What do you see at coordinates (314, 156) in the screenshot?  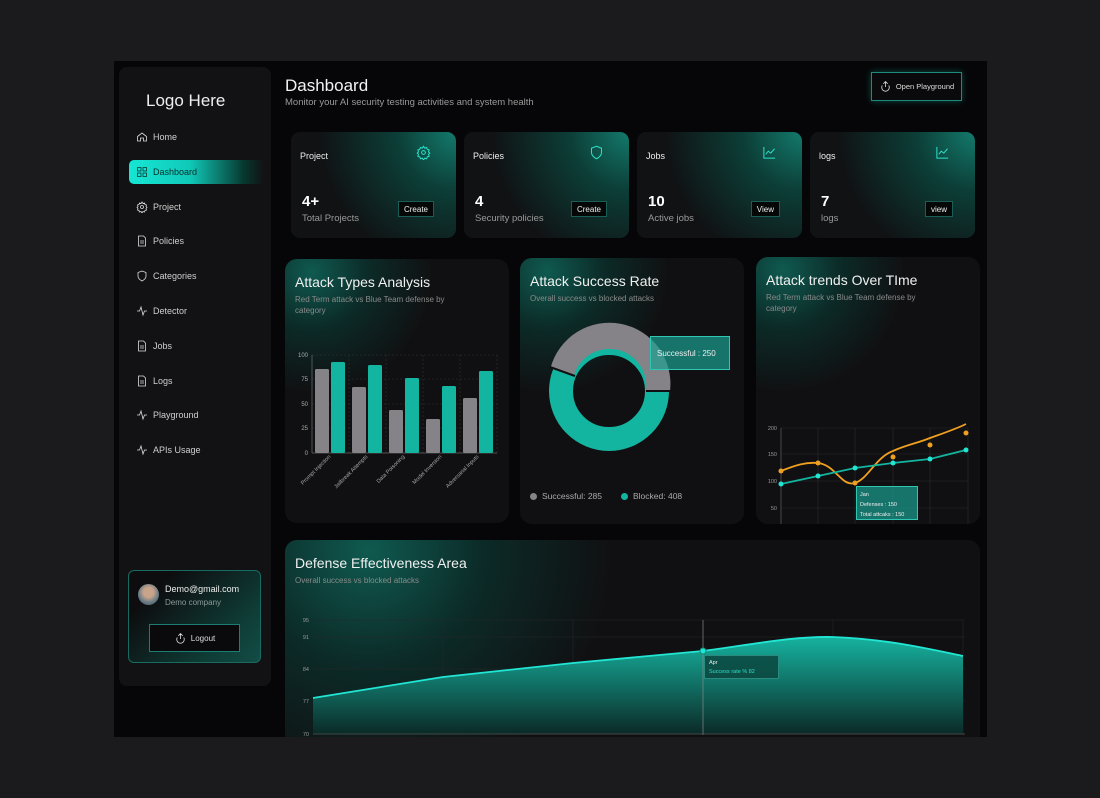 I see `stat-label: Project` at bounding box center [314, 156].